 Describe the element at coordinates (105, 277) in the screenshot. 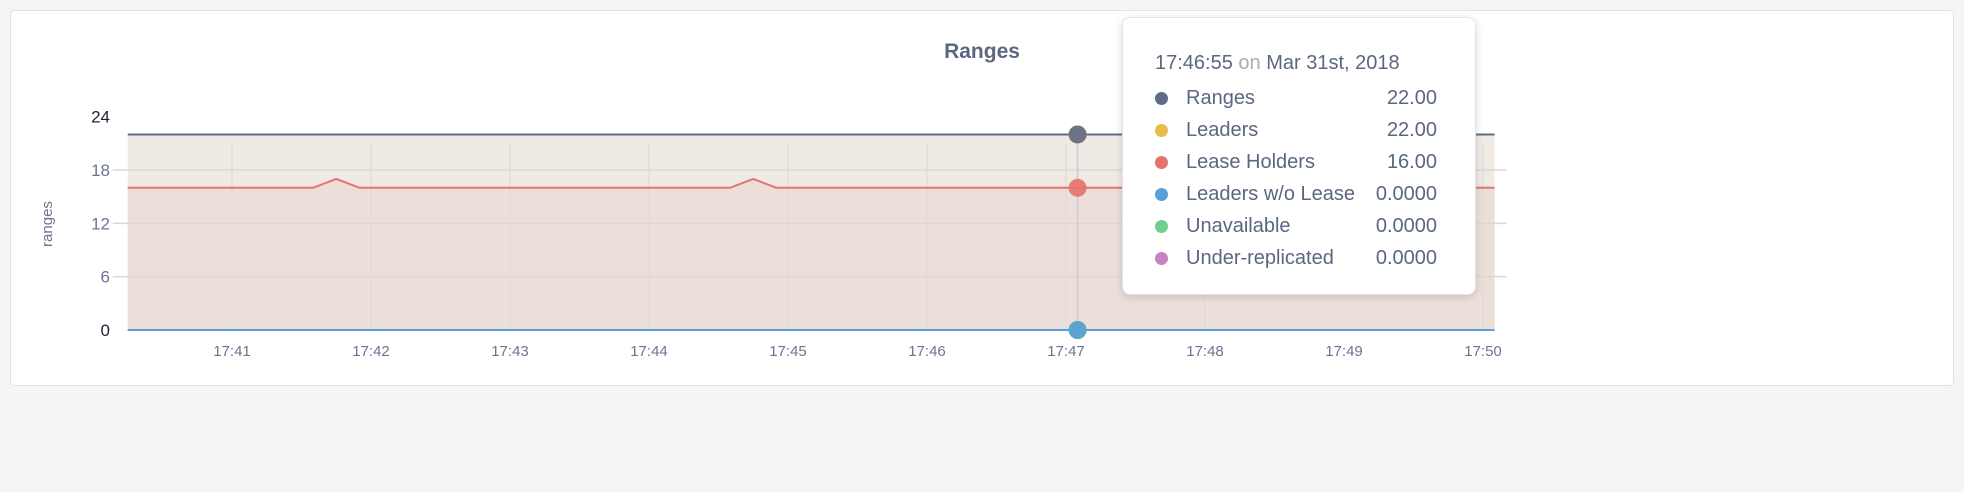

I see `y-tick-label: 6` at that location.